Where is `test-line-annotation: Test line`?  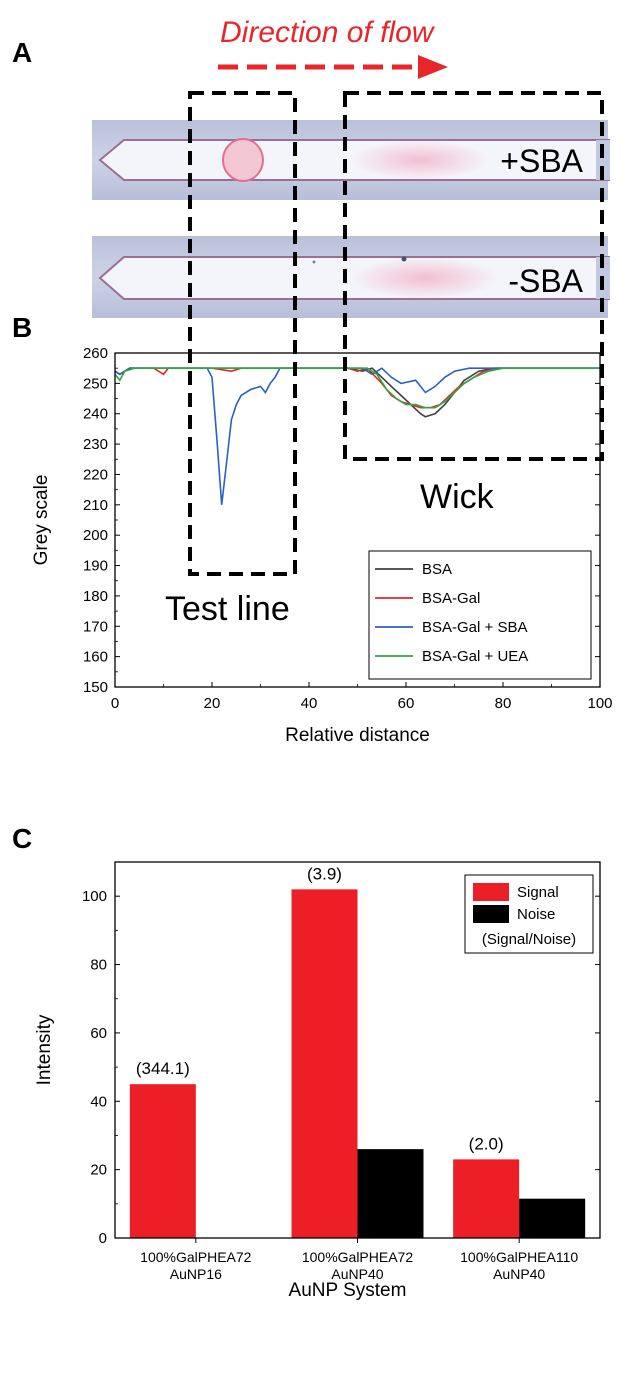 test-line-annotation: Test line is located at coordinates (227, 609).